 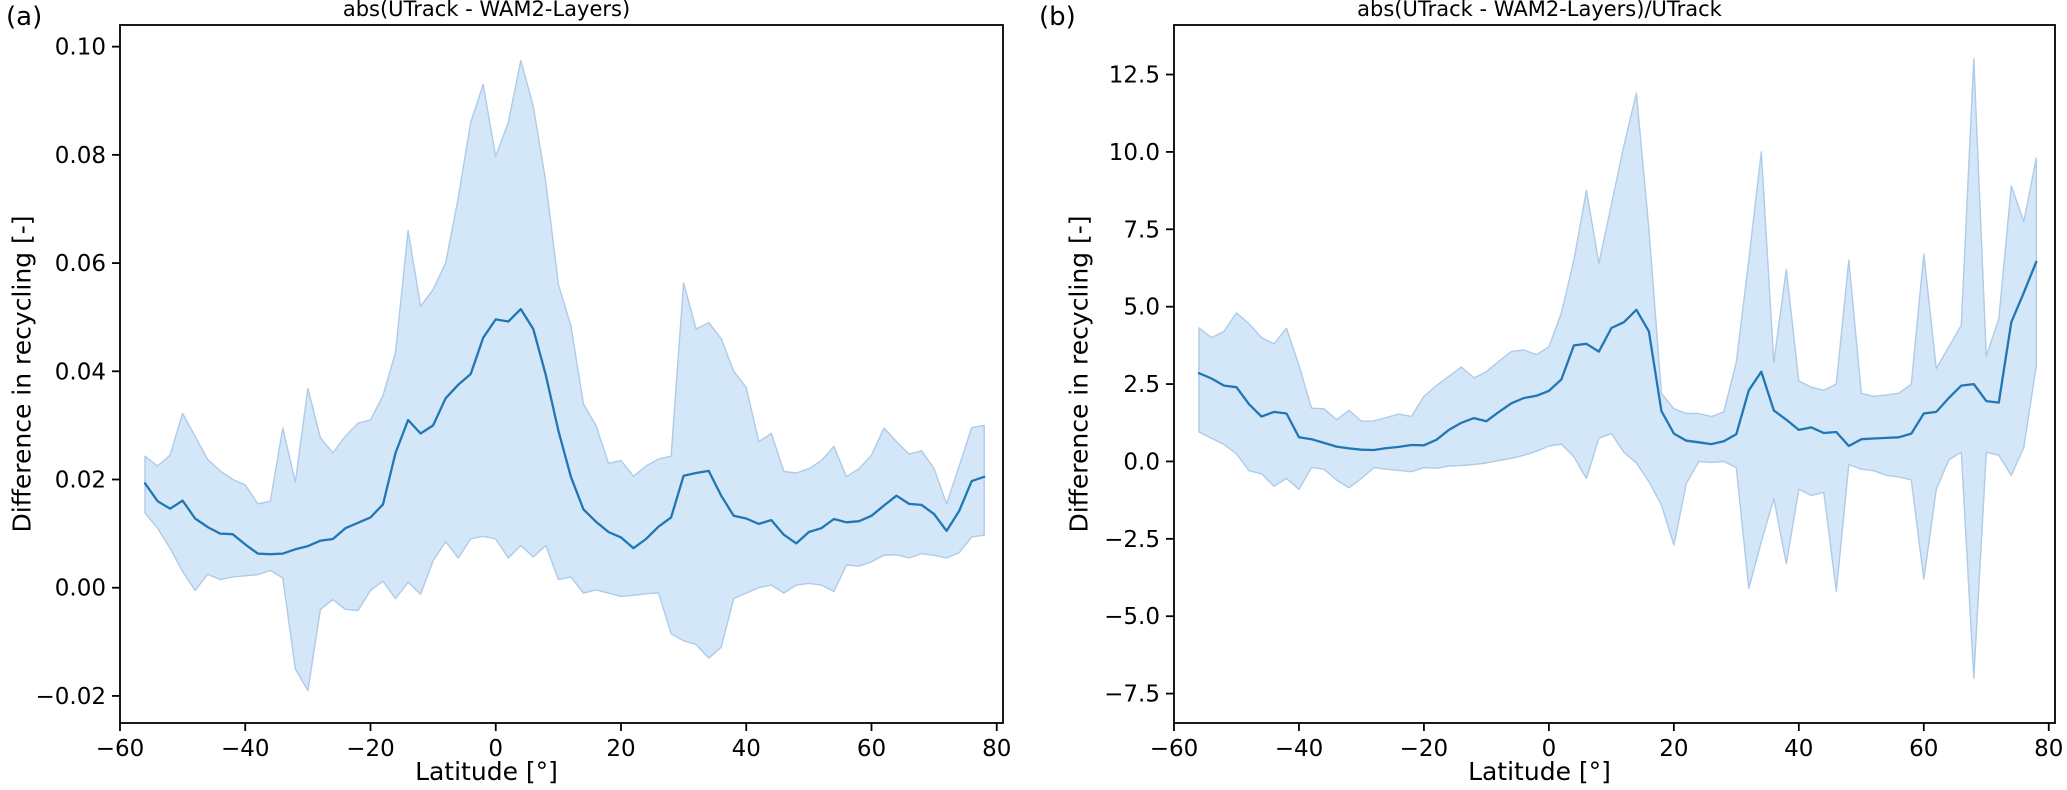 What do you see at coordinates (1134, 76) in the screenshot?
I see `y-tick-label: 12.5` at bounding box center [1134, 76].